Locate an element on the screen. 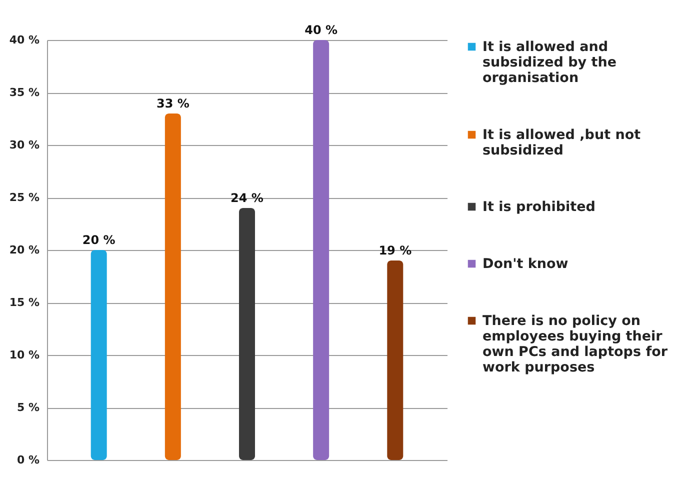  legend-label: It is prohibited is located at coordinates (539, 206).